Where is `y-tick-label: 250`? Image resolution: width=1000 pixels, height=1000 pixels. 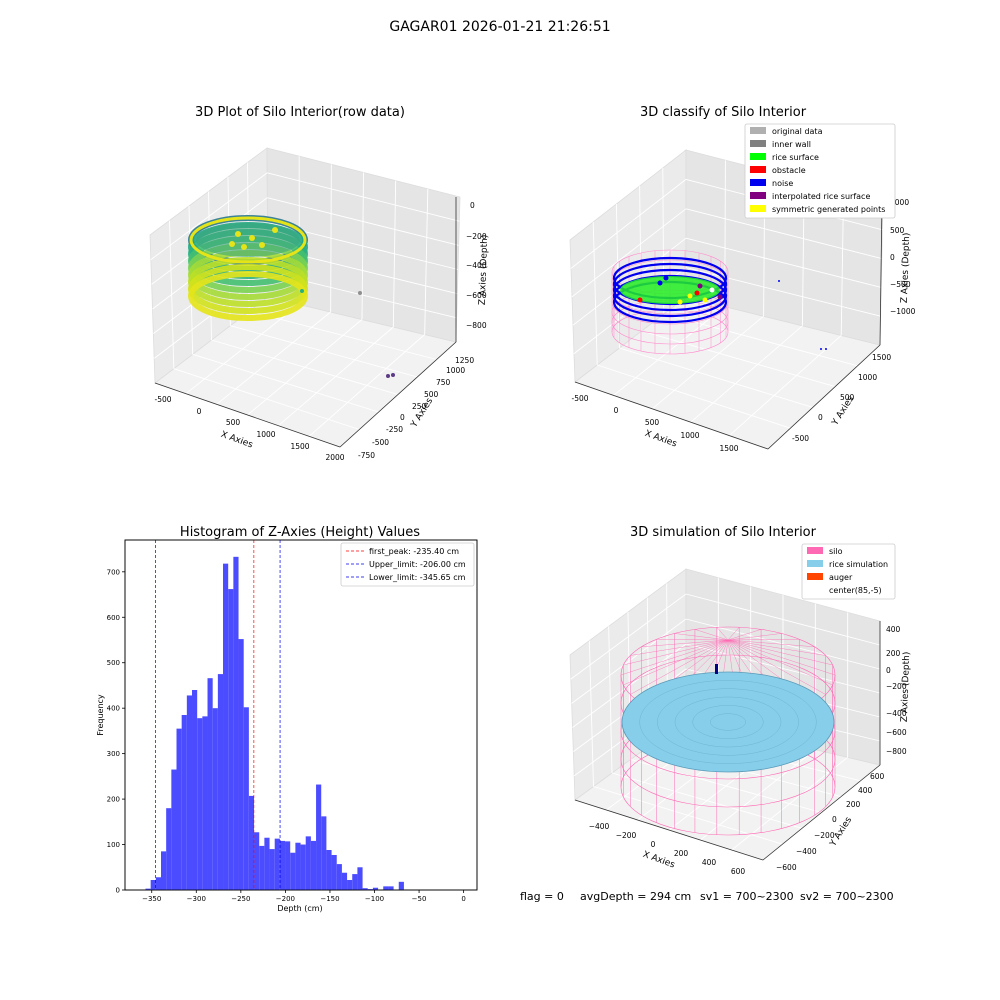
y-tick-label: 250 is located at coordinates (419, 406).